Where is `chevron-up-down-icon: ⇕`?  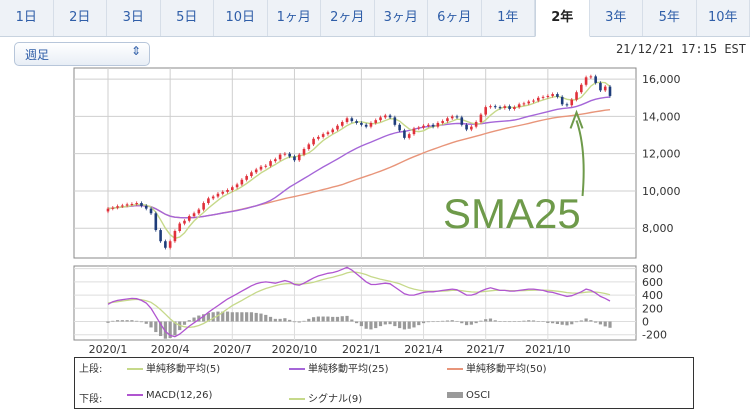
chevron-up-down-icon: ⇕ is located at coordinates (135, 51).